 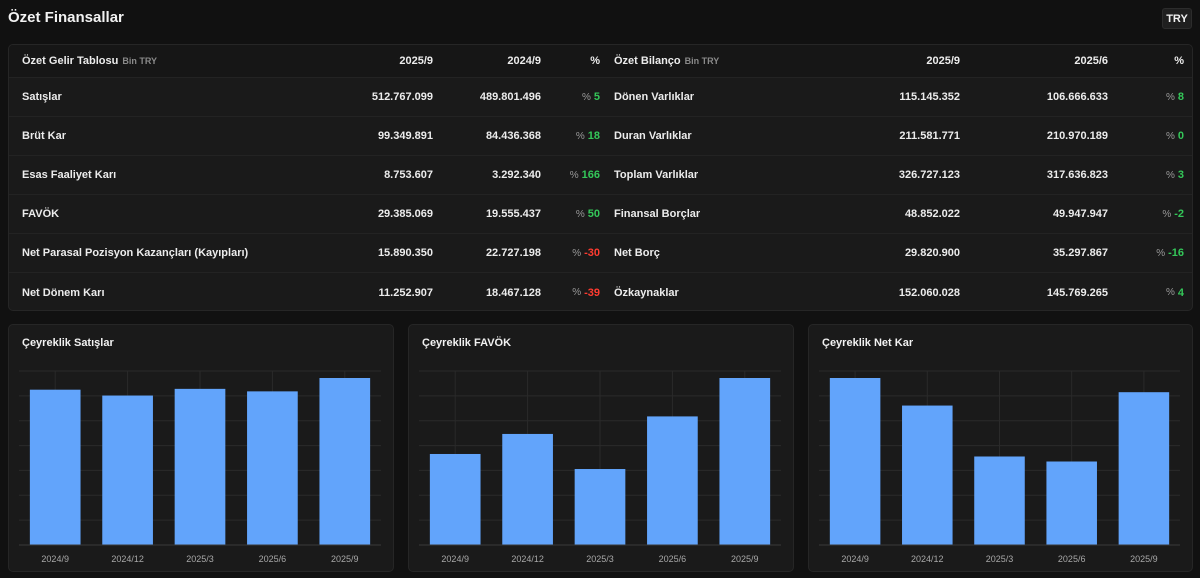 What do you see at coordinates (596, 97) in the screenshot?
I see `income-row-percent-value: 5` at bounding box center [596, 97].